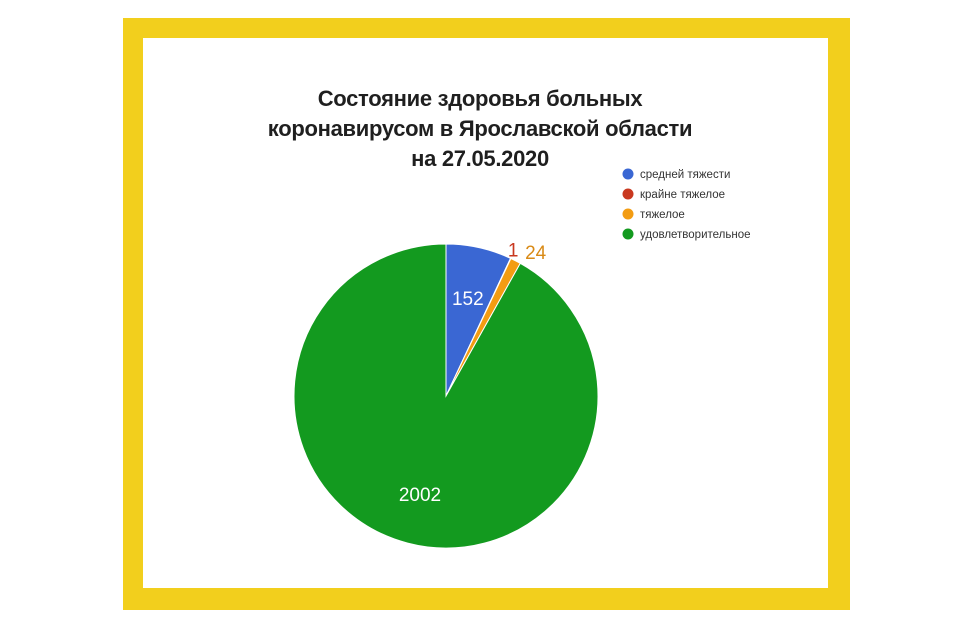  What do you see at coordinates (536, 253) in the screenshot?
I see `slice-value-label-2: 24` at bounding box center [536, 253].